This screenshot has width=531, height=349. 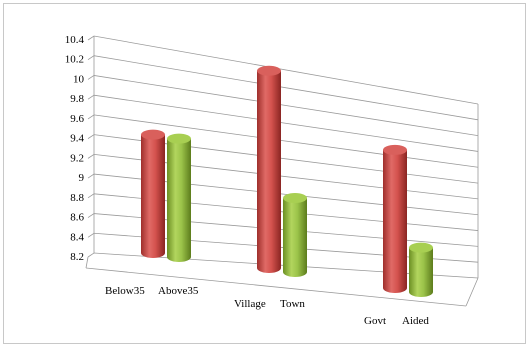 I want to click on category-label: Above35, so click(x=178, y=291).